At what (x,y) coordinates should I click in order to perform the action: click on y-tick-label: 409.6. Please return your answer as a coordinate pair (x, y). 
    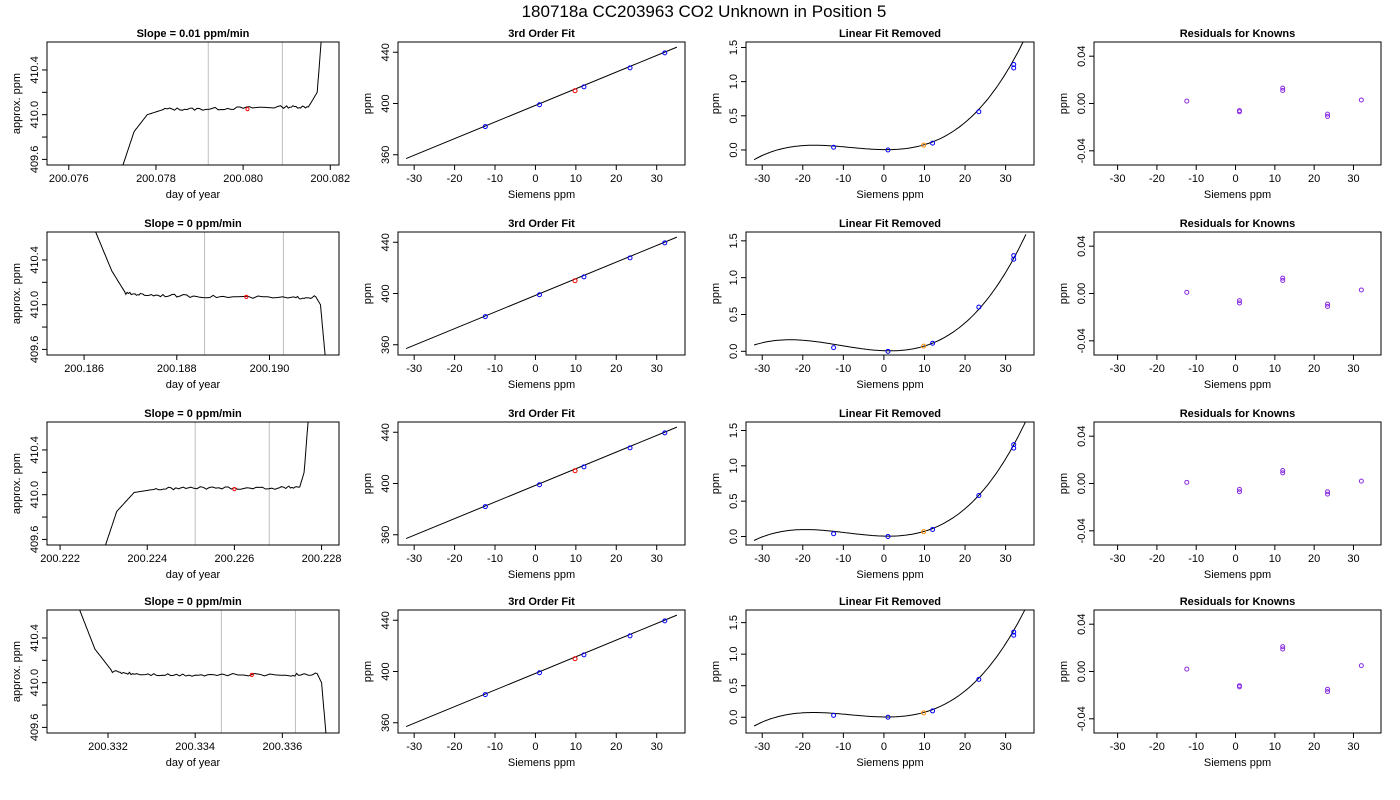
    Looking at the image, I should click on (35, 350).